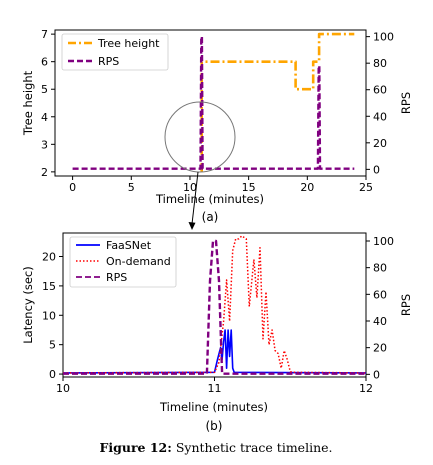 The height and width of the screenshot is (465, 433). I want to click on a-xtick-label-25: 25, so click(366, 187).